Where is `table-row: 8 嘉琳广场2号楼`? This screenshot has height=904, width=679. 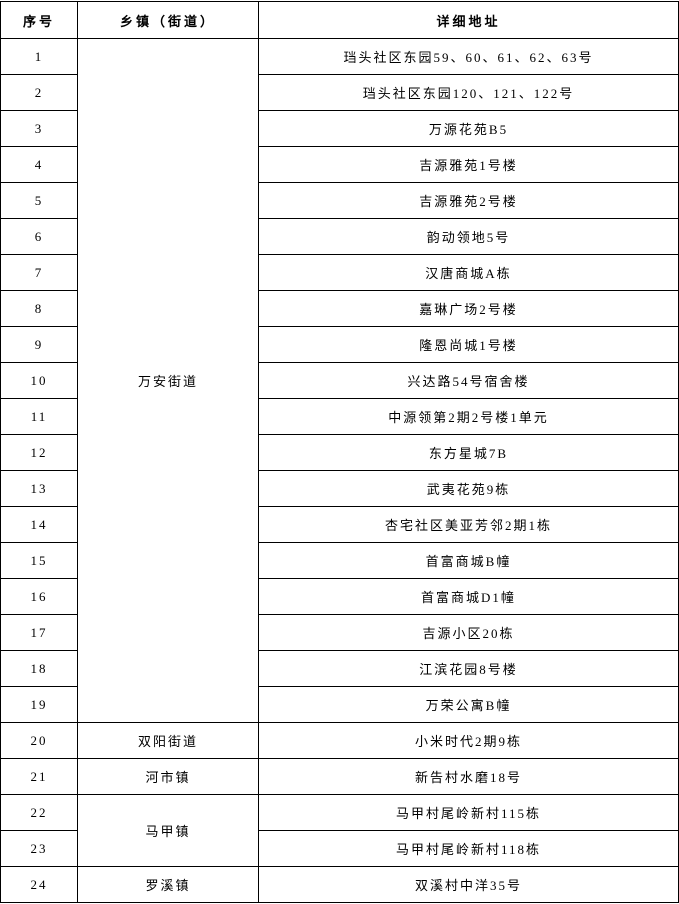 table-row: 8 嘉琳广场2号楼 is located at coordinates (339, 308).